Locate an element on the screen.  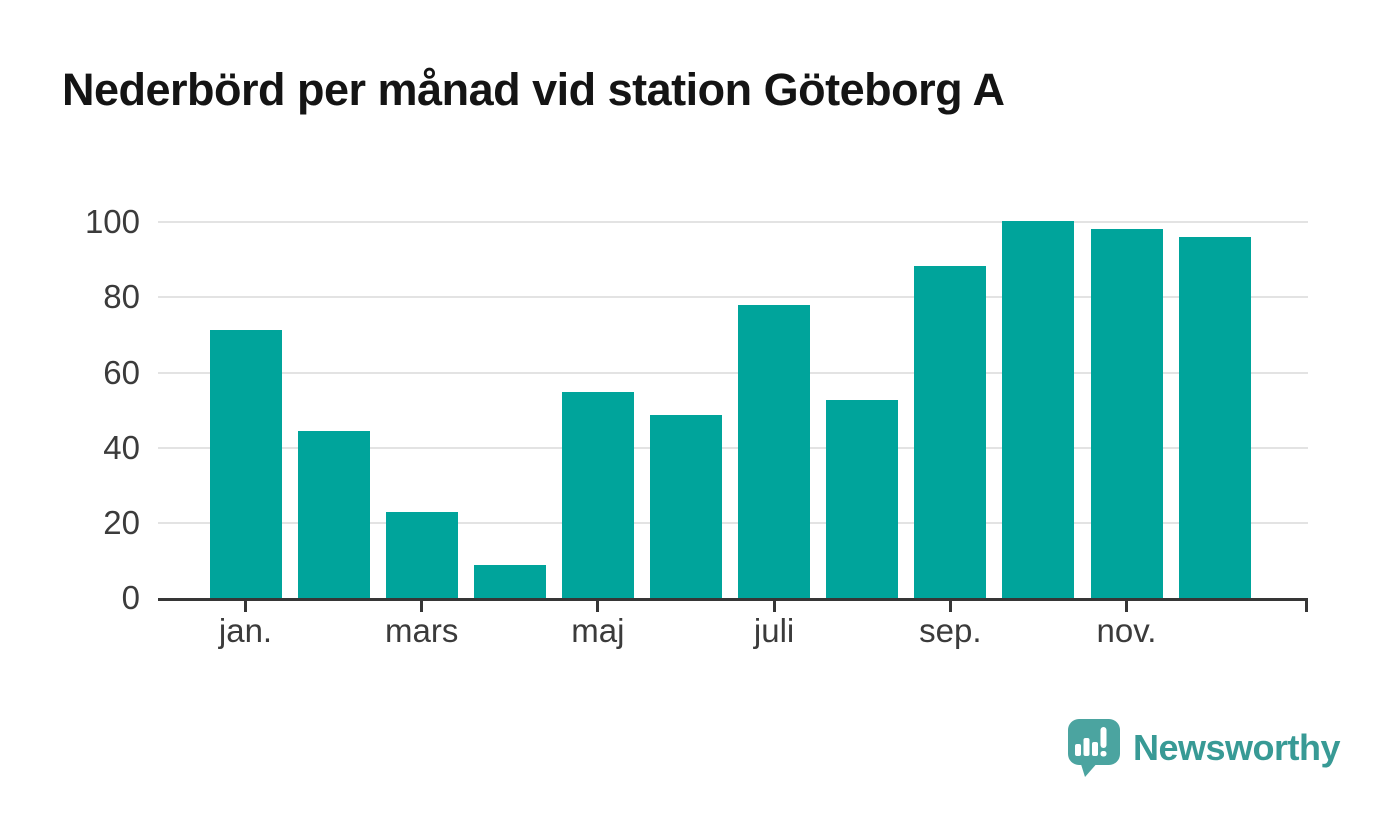
newsworthy-wordmark: Newsworthy is located at coordinates (1236, 747).